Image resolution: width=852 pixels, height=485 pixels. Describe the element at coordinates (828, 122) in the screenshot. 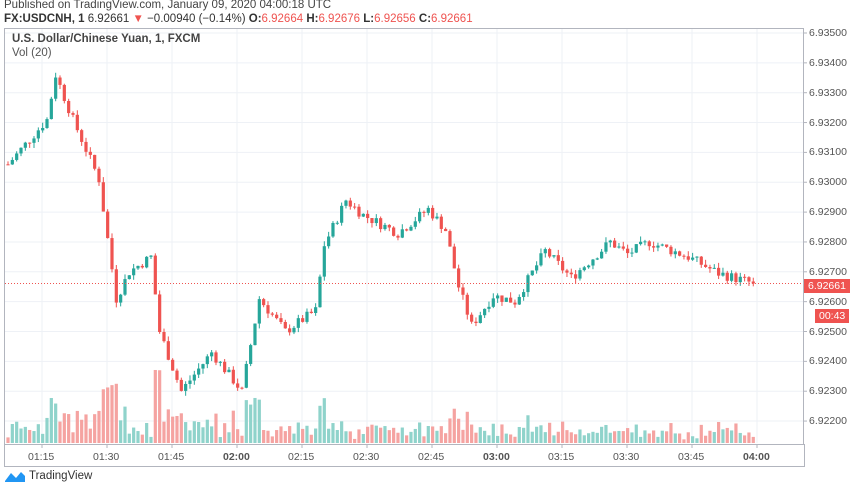

I see `price-tick-label: 6.93200` at that location.